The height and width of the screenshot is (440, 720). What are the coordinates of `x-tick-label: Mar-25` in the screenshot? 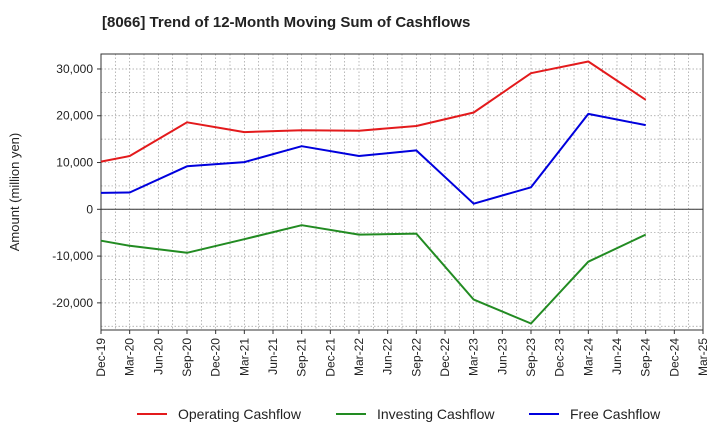 It's located at (703, 357).